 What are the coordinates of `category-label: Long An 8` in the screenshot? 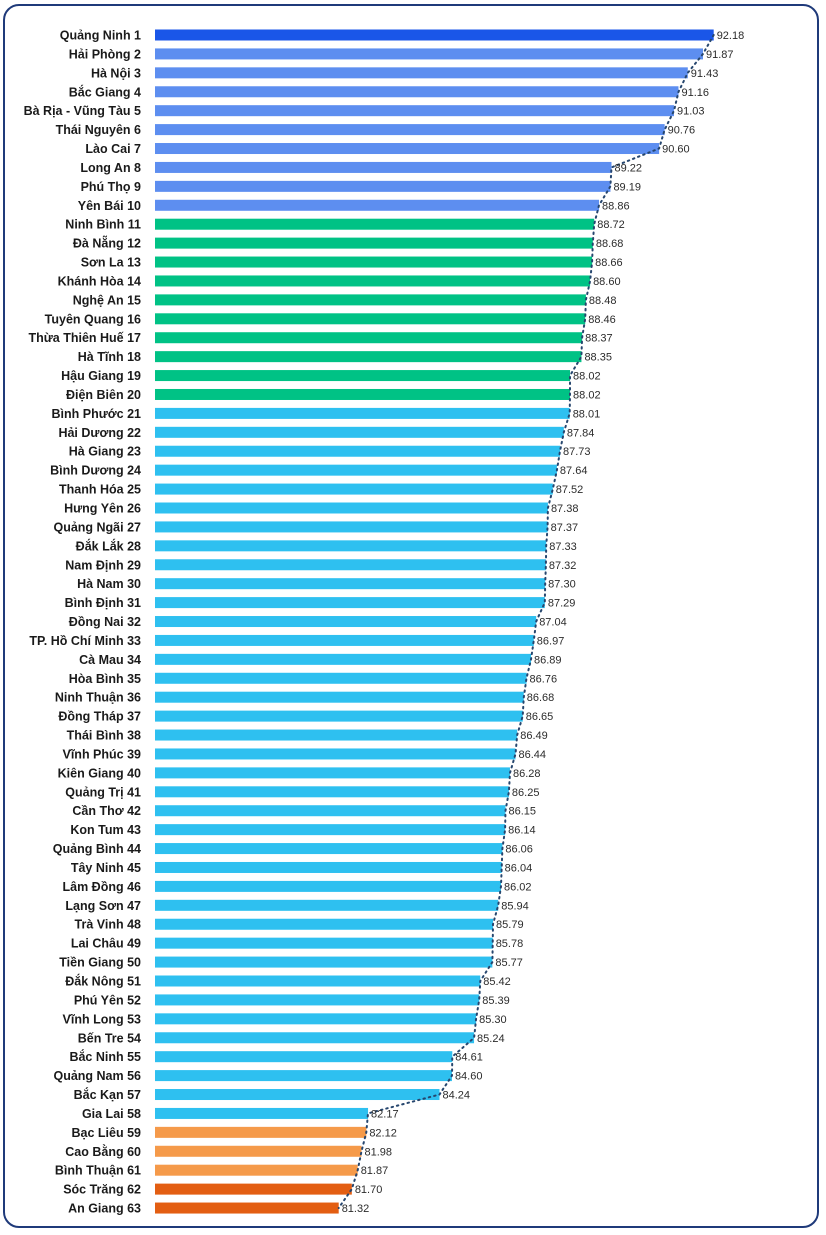 It's located at (110, 168).